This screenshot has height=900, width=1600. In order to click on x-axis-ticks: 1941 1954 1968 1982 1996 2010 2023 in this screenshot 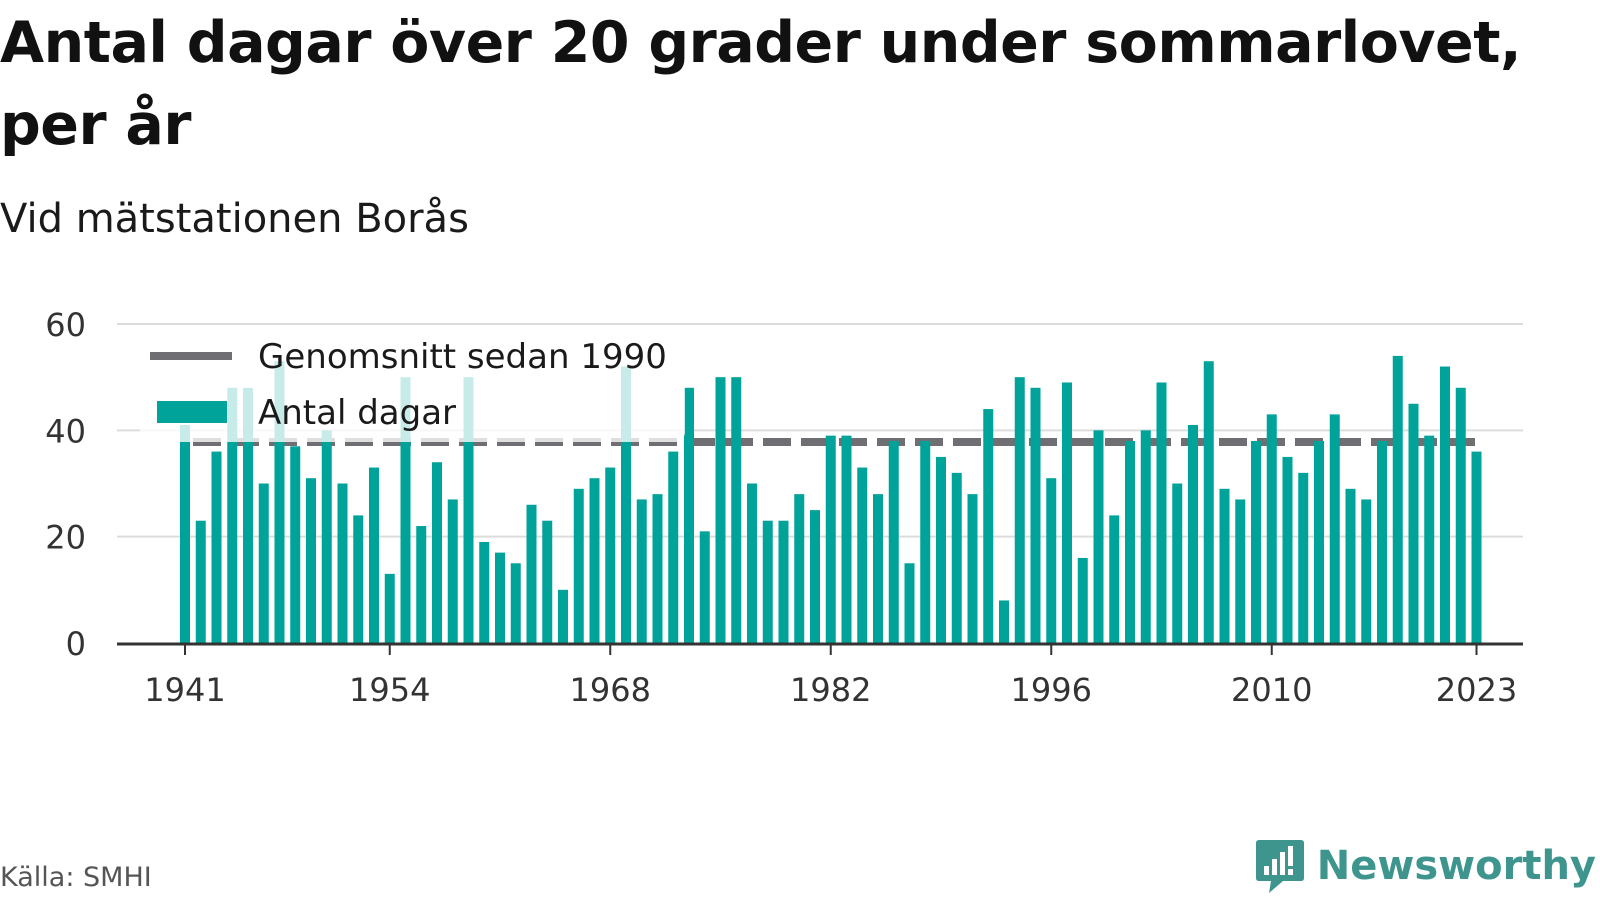, I will do `click(830, 677)`.